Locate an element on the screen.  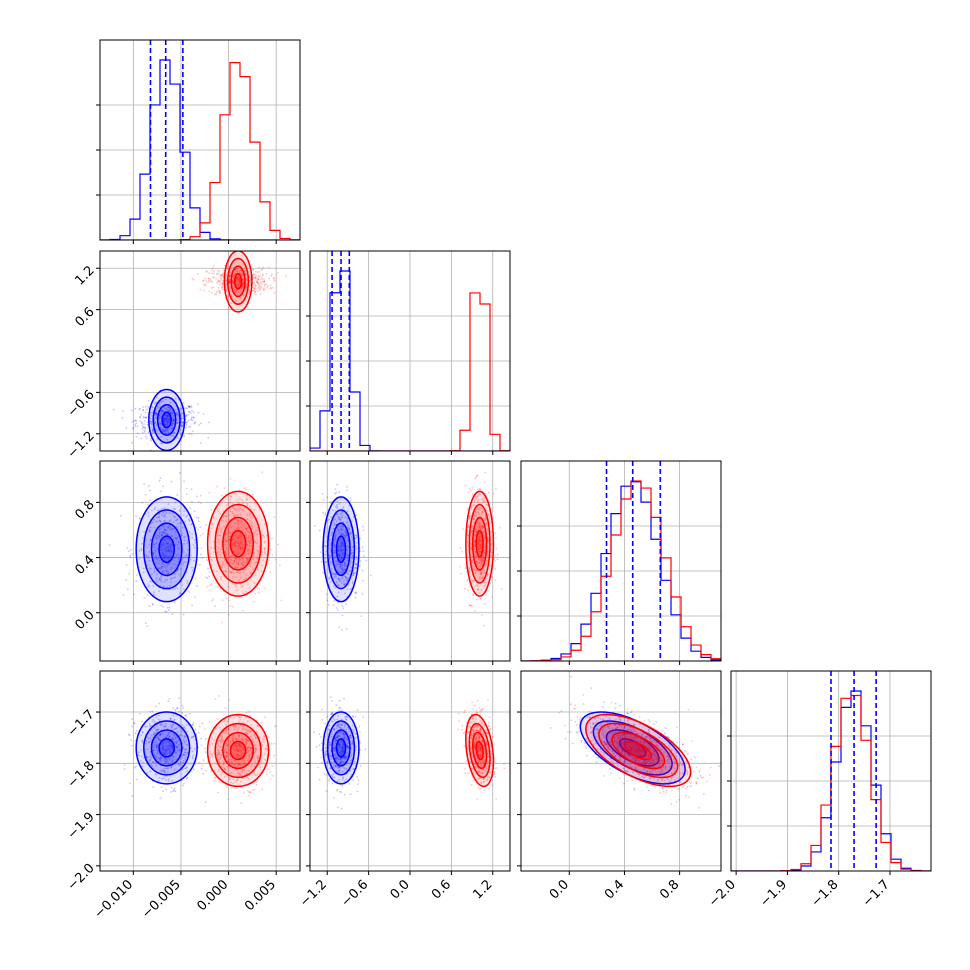
contour-red is located at coordinates (238, 543).